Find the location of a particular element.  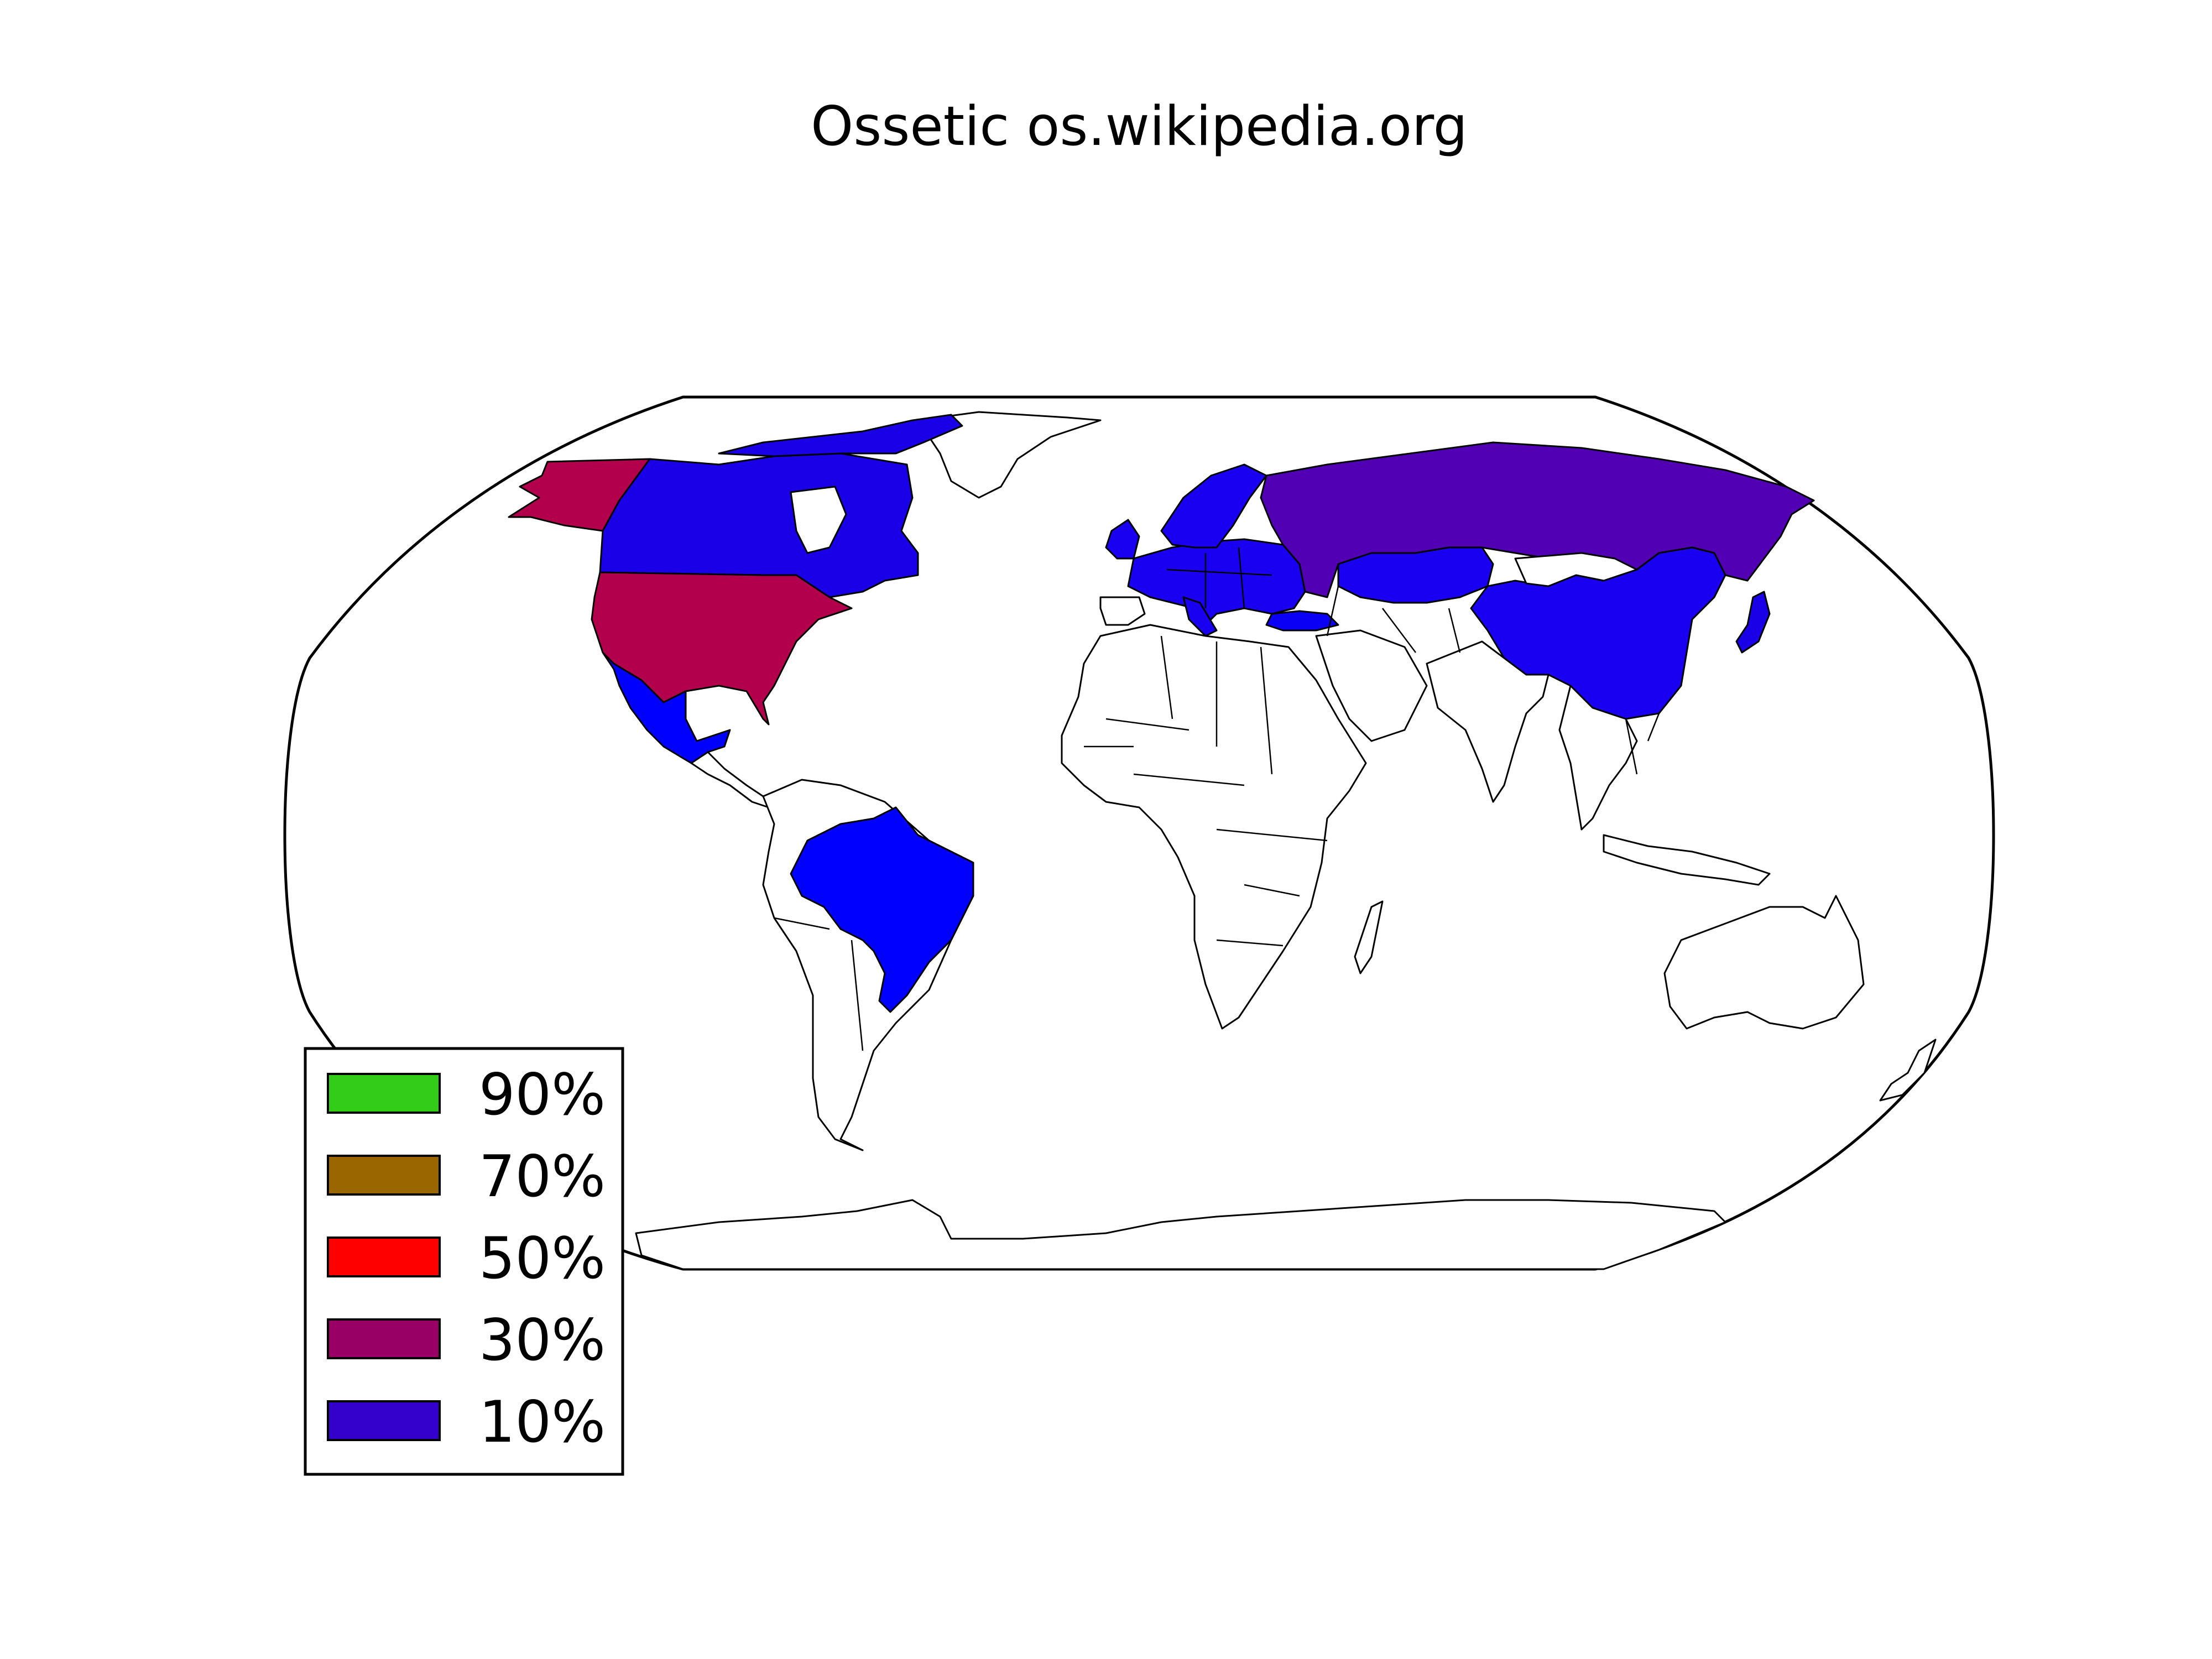

africa-shape is located at coordinates (1214, 827).